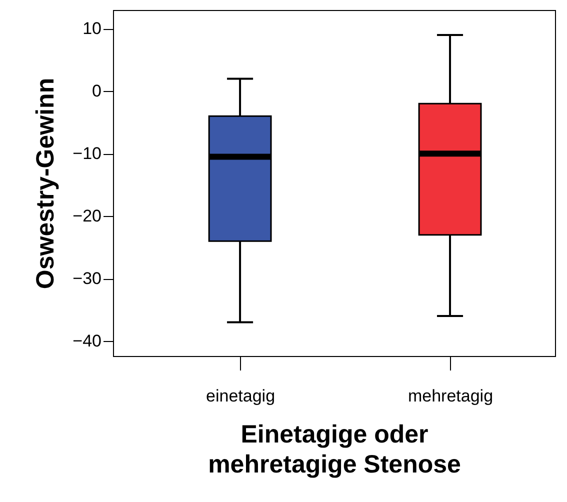 The image size is (567, 502). I want to click on x-tick-label: einetagig, so click(241, 396).